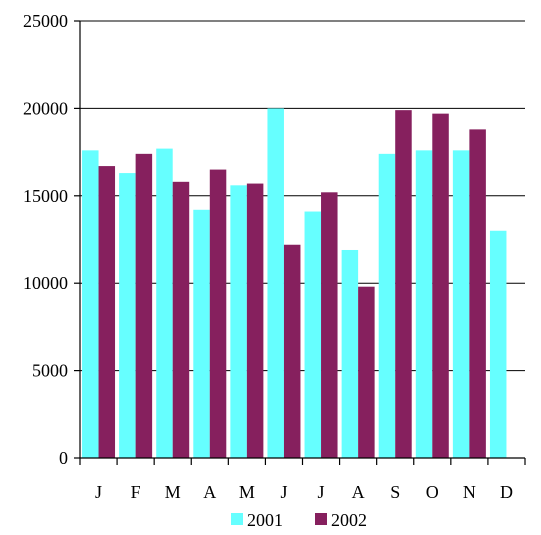 Image resolution: width=541 pixels, height=535 pixels. I want to click on y-tick-labels: 0 5000 10000 15000 20000 25000, so click(45, 239).